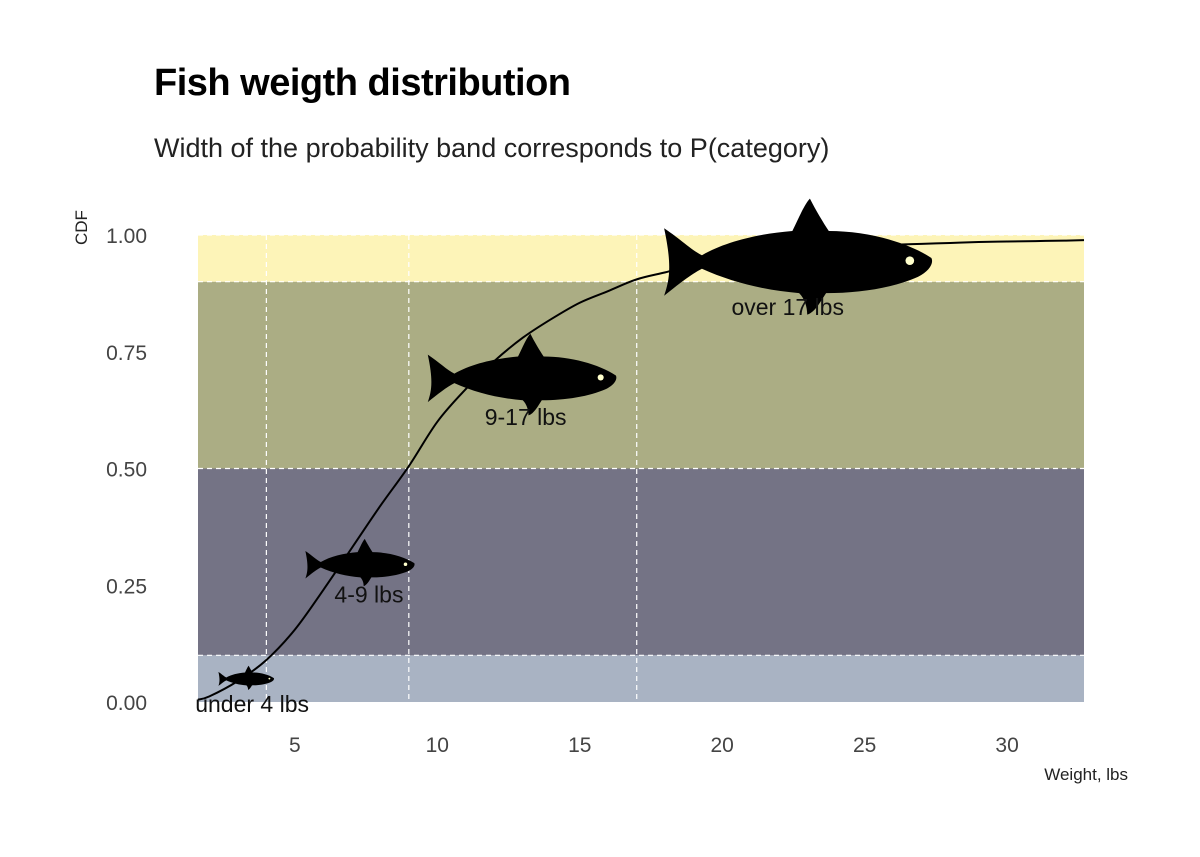  What do you see at coordinates (526, 417) in the screenshot?
I see `category-label-2: 9-17 lbs` at bounding box center [526, 417].